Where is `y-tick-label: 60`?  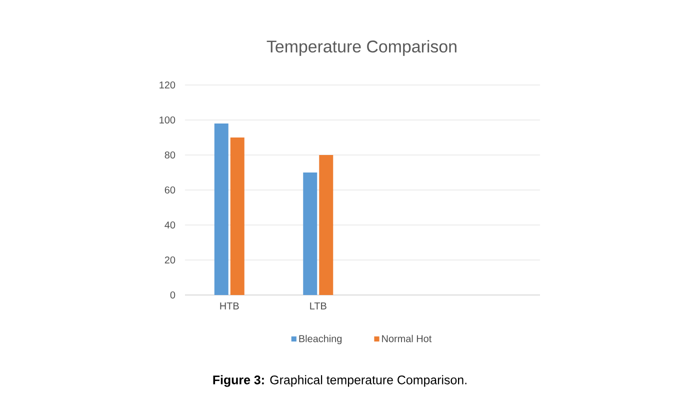
y-tick-label: 60 is located at coordinates (170, 190).